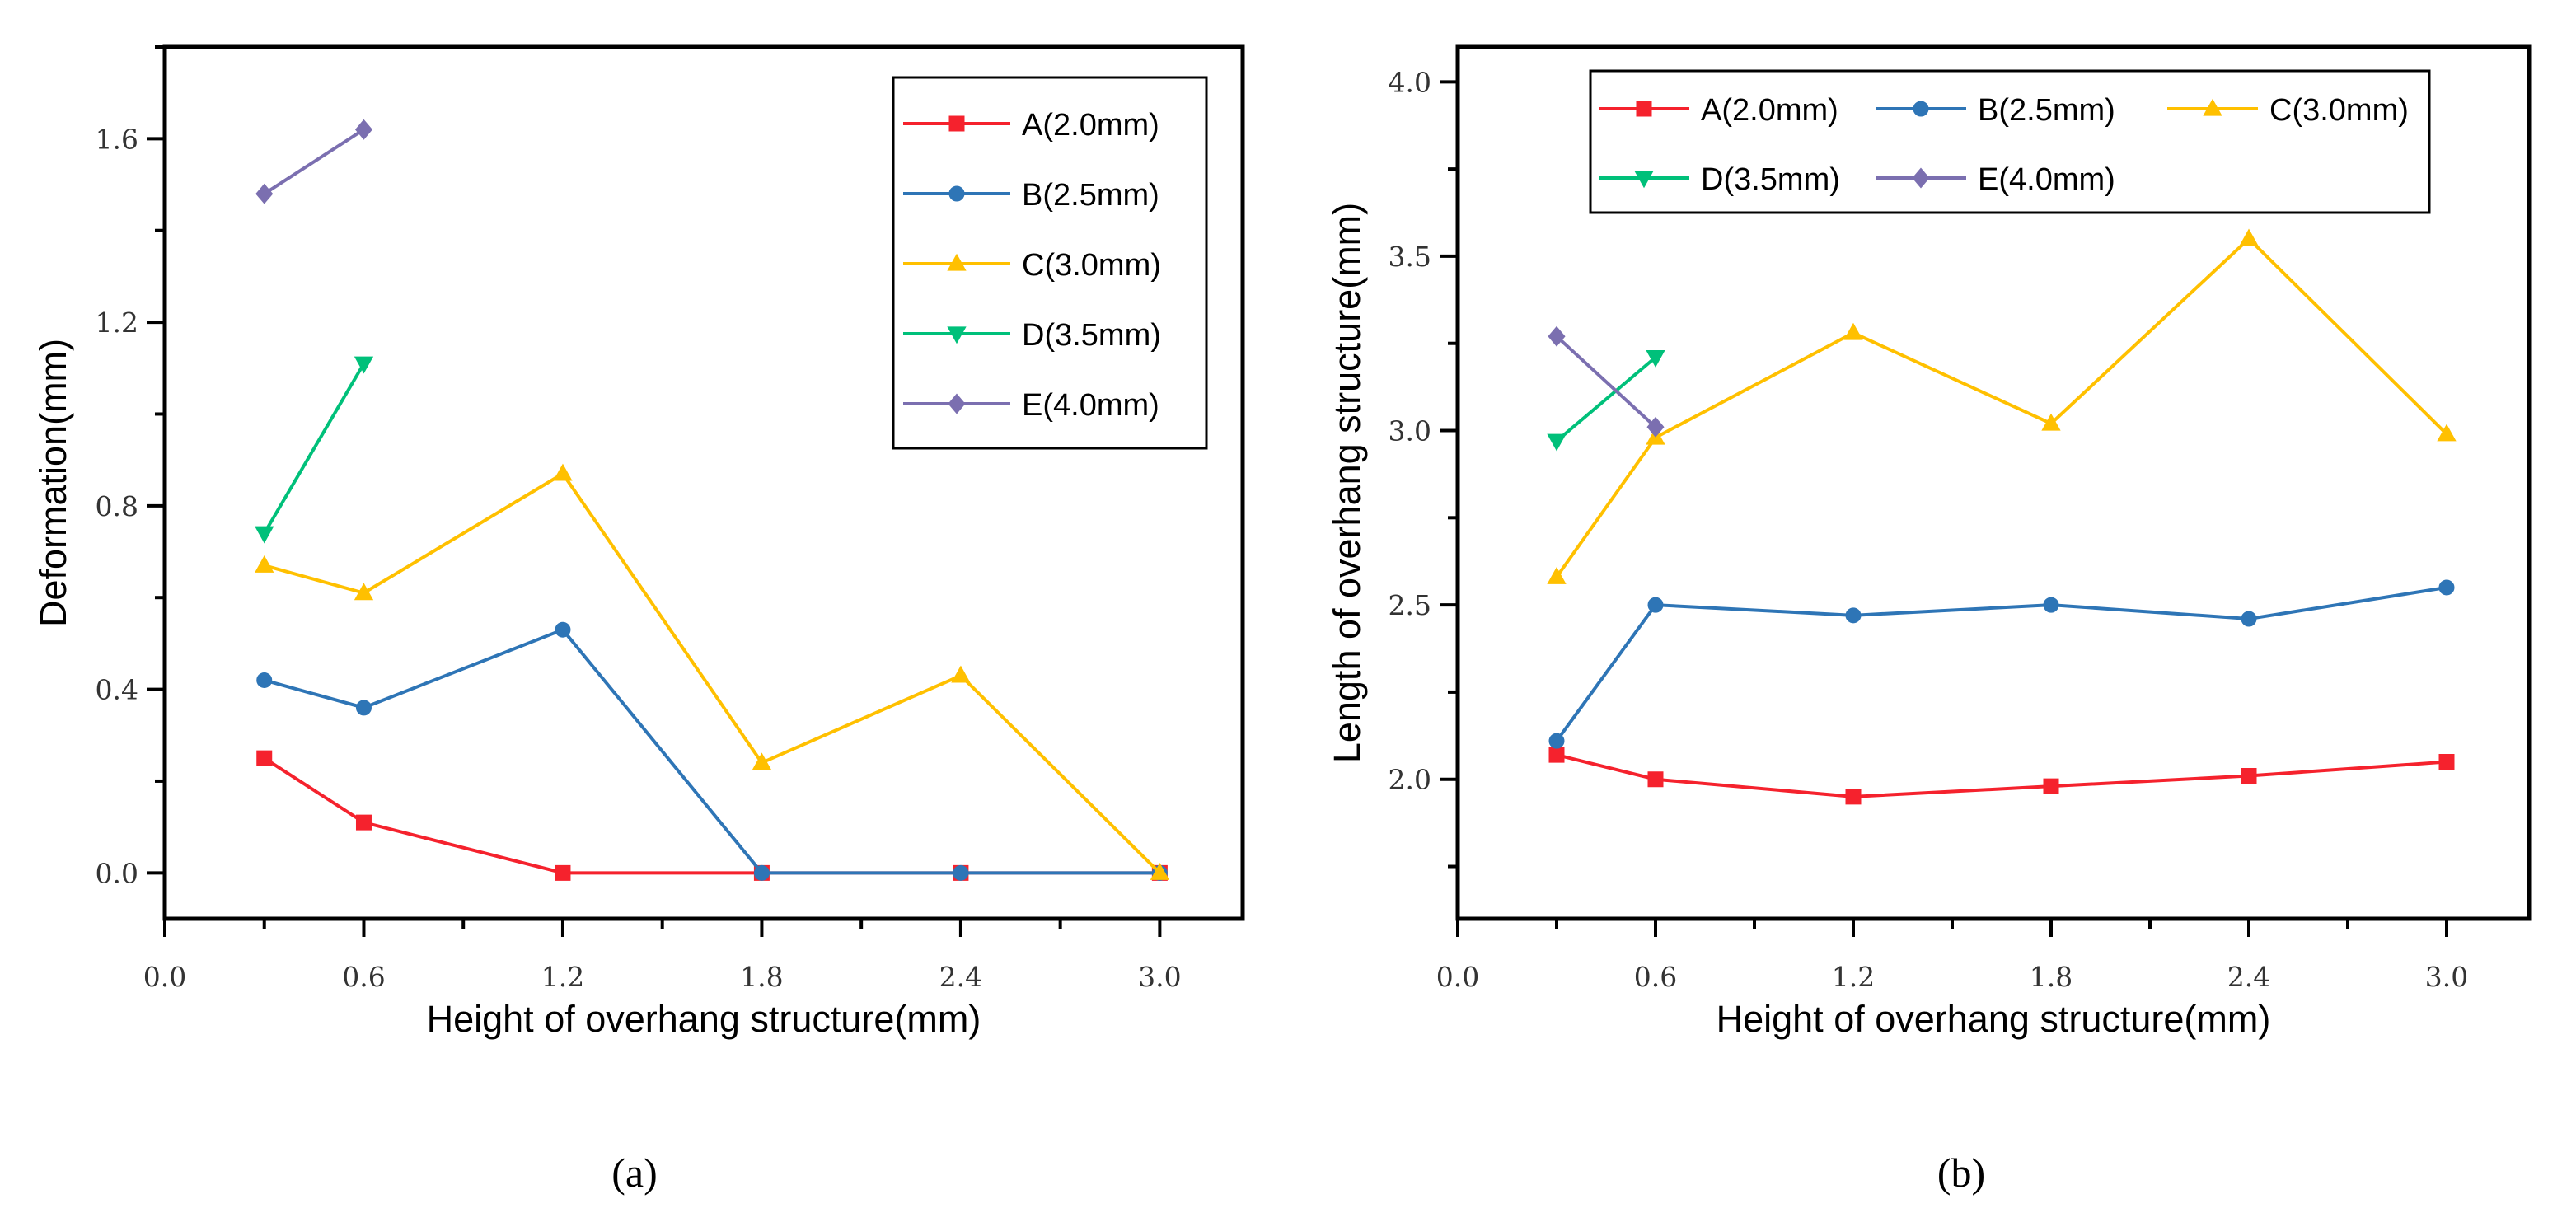 The image size is (2576, 1222). Describe the element at coordinates (1410, 780) in the screenshot. I see `y-tick-label-b: 2.0` at that location.